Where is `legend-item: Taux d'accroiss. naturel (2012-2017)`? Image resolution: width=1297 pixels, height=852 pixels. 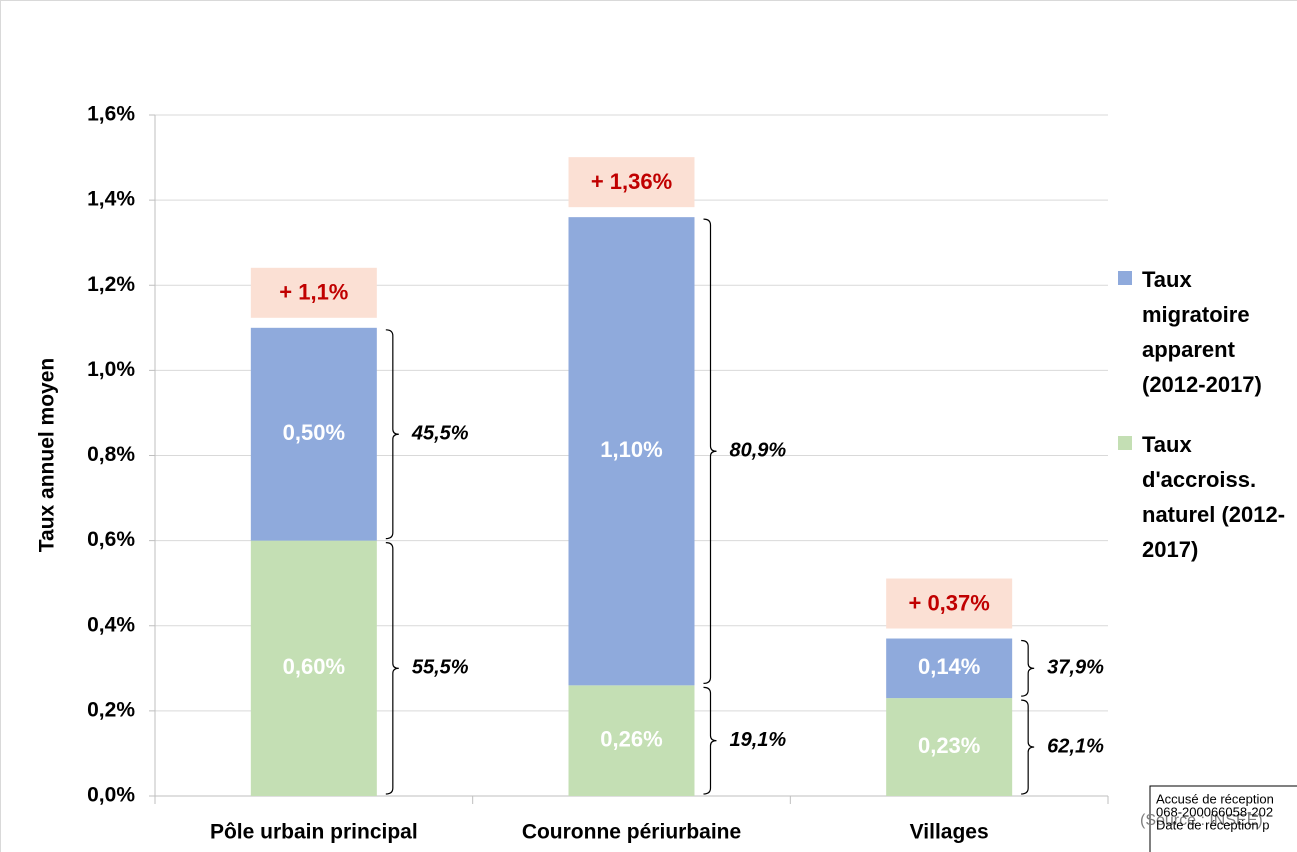 legend-item: Taux d'accroiss. naturel (2012-2017) is located at coordinates (1207, 497).